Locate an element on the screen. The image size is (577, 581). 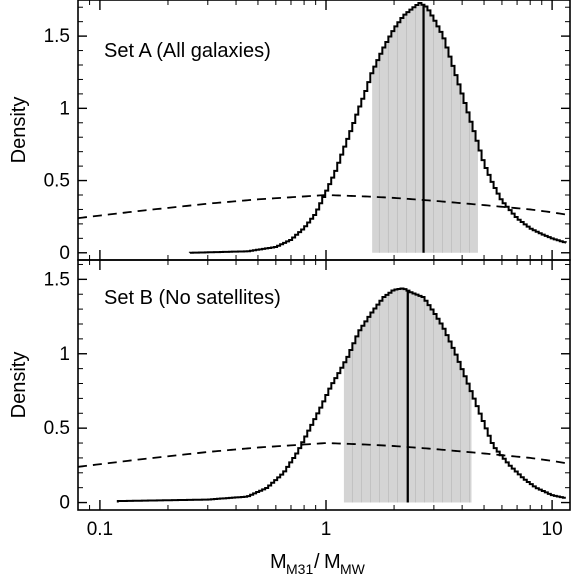
prior-curve-top is located at coordinates (323, 207).